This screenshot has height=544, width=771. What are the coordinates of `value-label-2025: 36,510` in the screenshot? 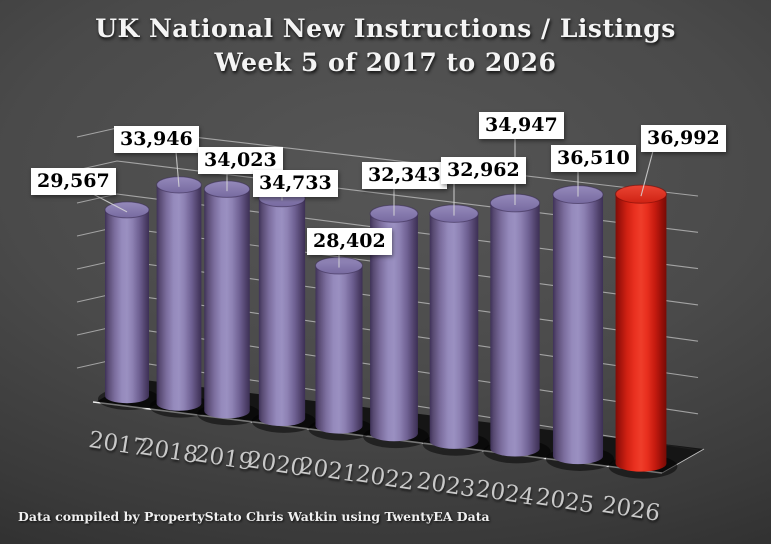 It's located at (593, 158).